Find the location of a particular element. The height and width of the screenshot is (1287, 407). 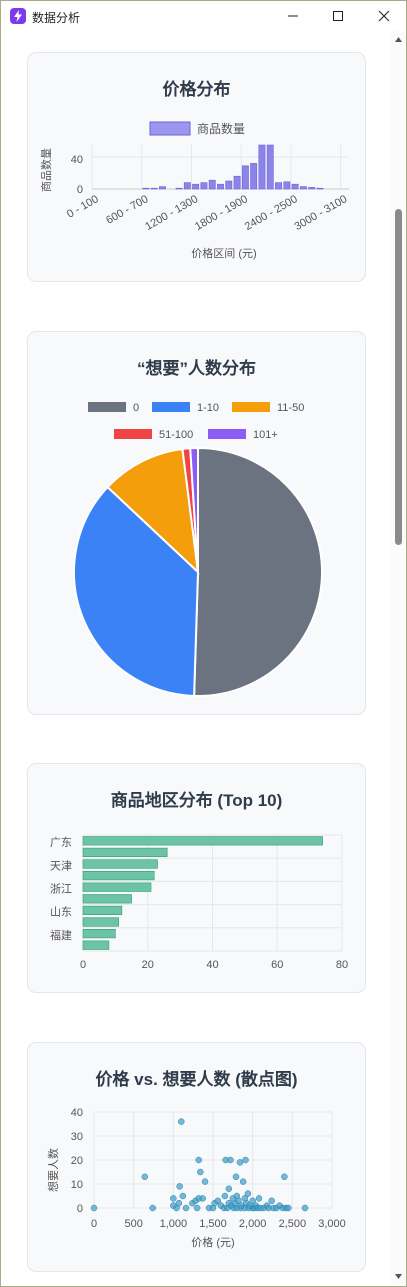

price-distribution-title: 价格分布 is located at coordinates (196, 89).